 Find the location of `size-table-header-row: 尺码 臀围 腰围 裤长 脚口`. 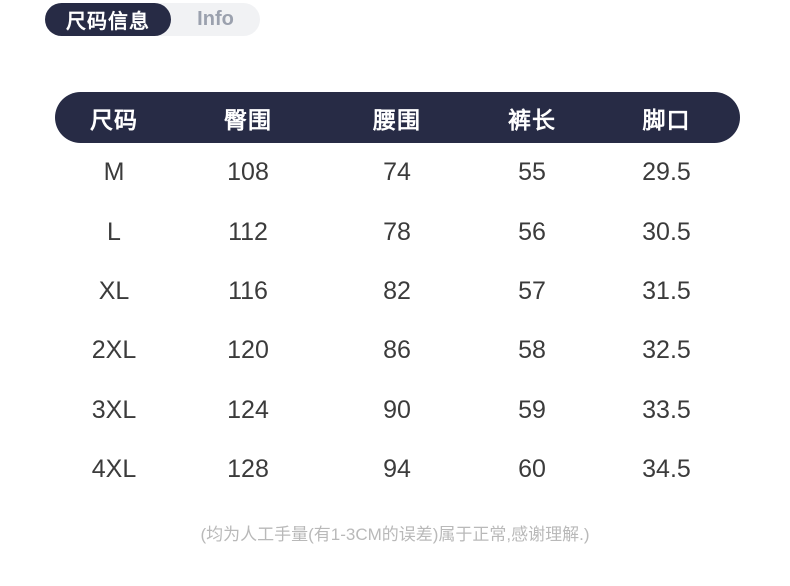

size-table-header-row: 尺码 臀围 腰围 裤长 脚口 is located at coordinates (397, 117).